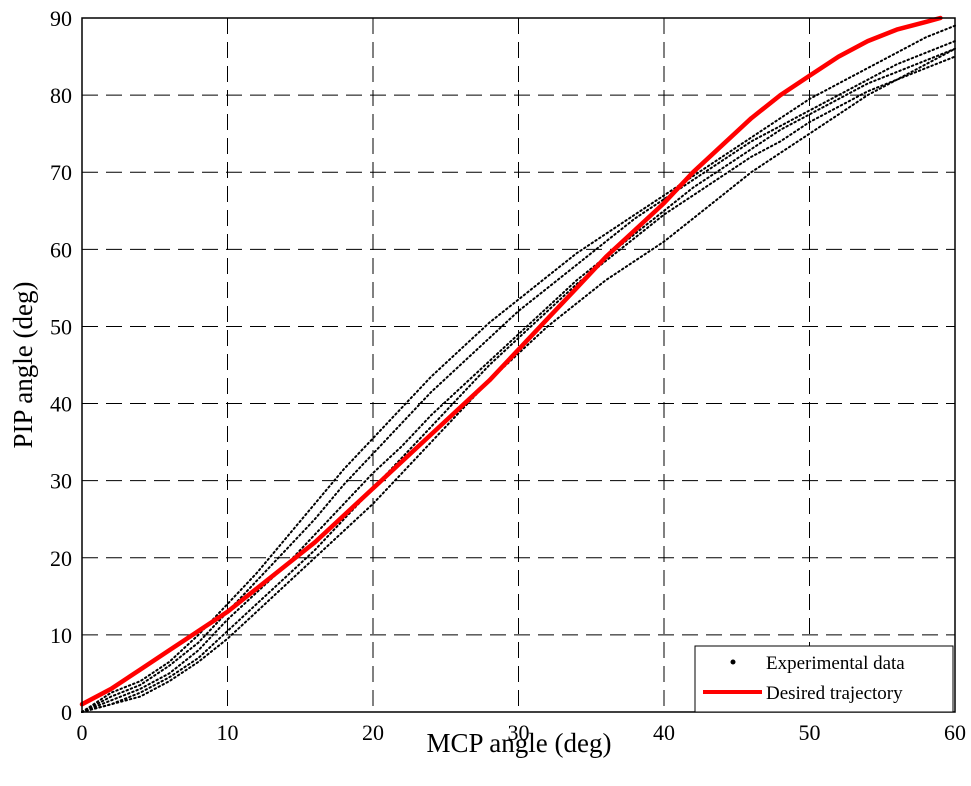  I want to click on y-axis-ticks: 0 10 20 30 40 50 60 70 80 90, so click(61, 365).